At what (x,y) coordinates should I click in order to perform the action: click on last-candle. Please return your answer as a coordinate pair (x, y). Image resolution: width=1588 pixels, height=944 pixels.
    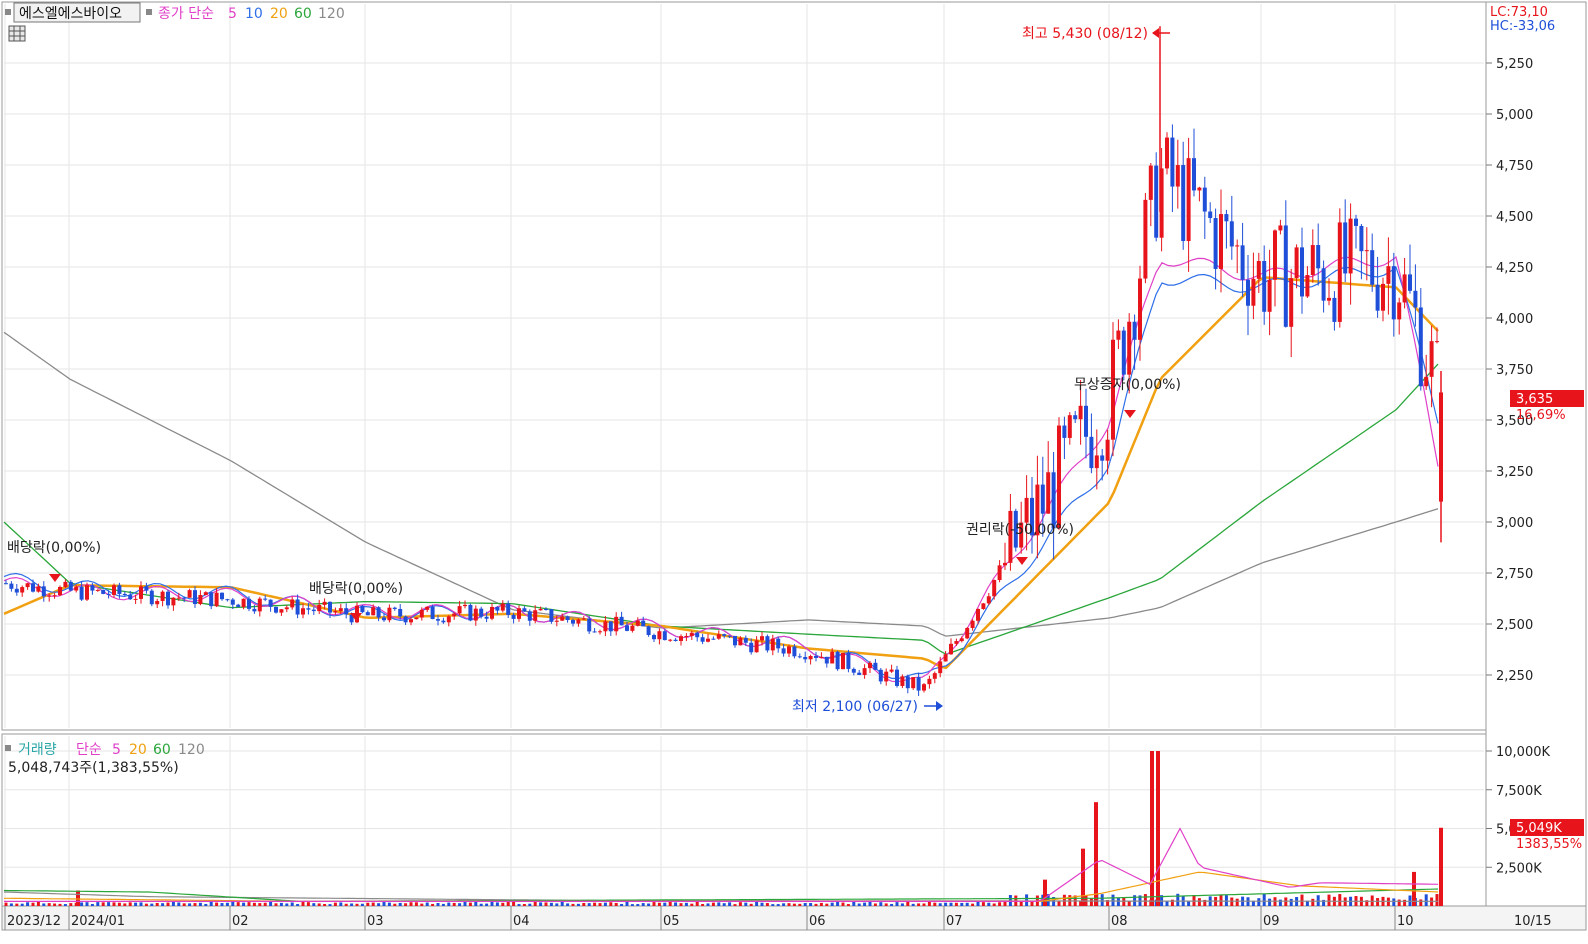
    Looking at the image, I should click on (1441, 447).